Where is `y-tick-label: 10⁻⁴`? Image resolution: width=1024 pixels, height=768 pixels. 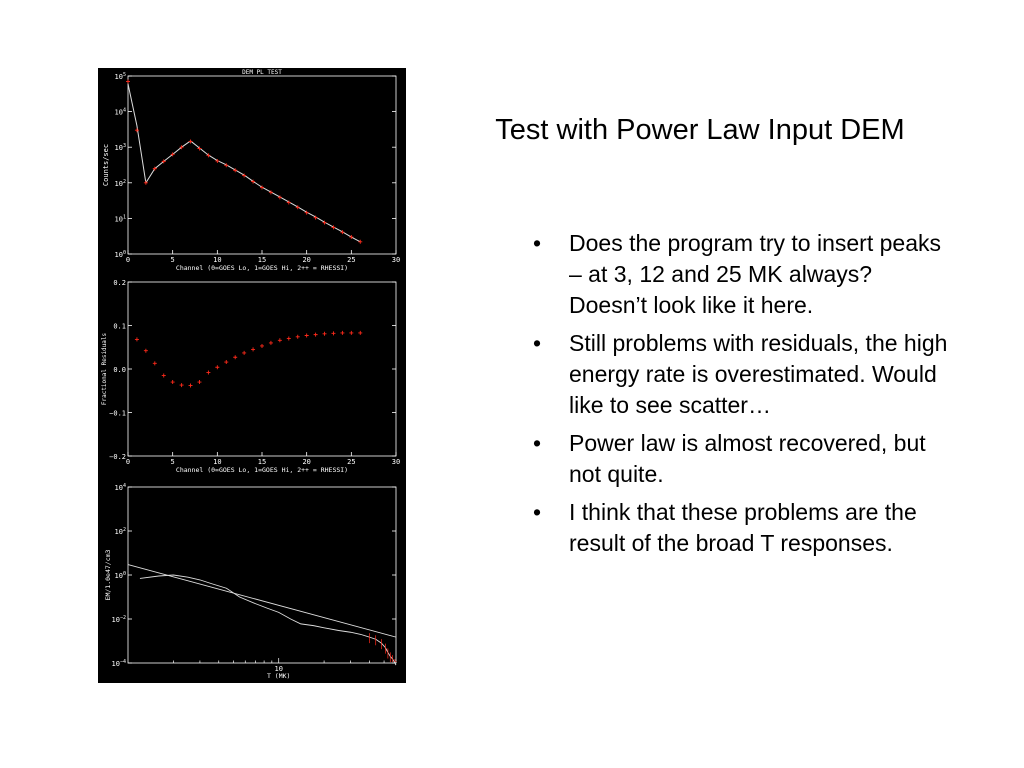 y-tick-label: 10⁻⁴ is located at coordinates (119, 663).